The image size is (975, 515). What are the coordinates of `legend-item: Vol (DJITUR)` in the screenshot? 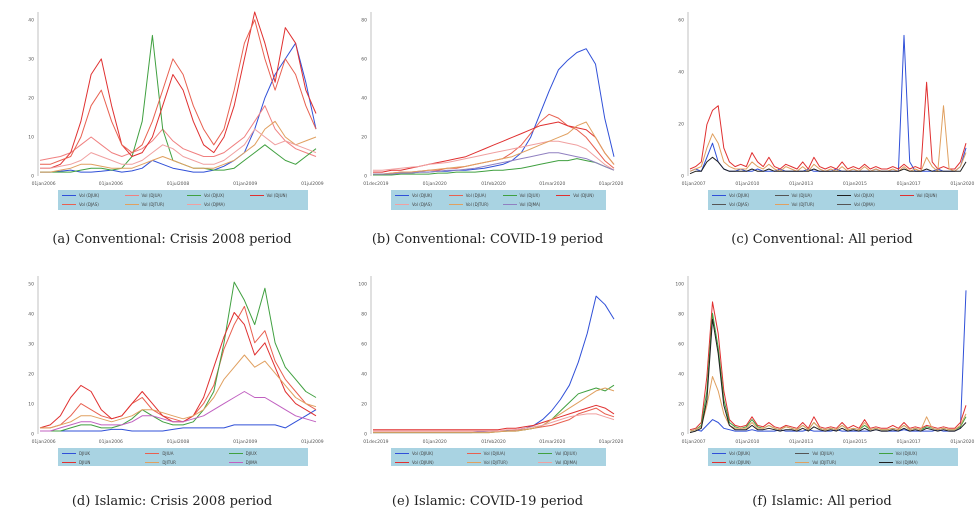 It's located at (815, 462).